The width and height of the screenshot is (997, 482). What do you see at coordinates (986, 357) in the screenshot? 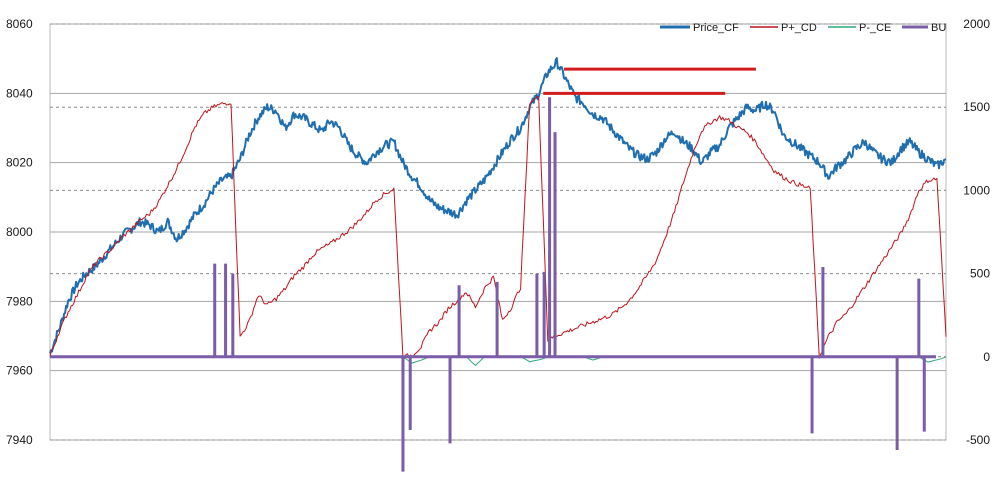
I see `y-right-tick-label: 0` at bounding box center [986, 357].